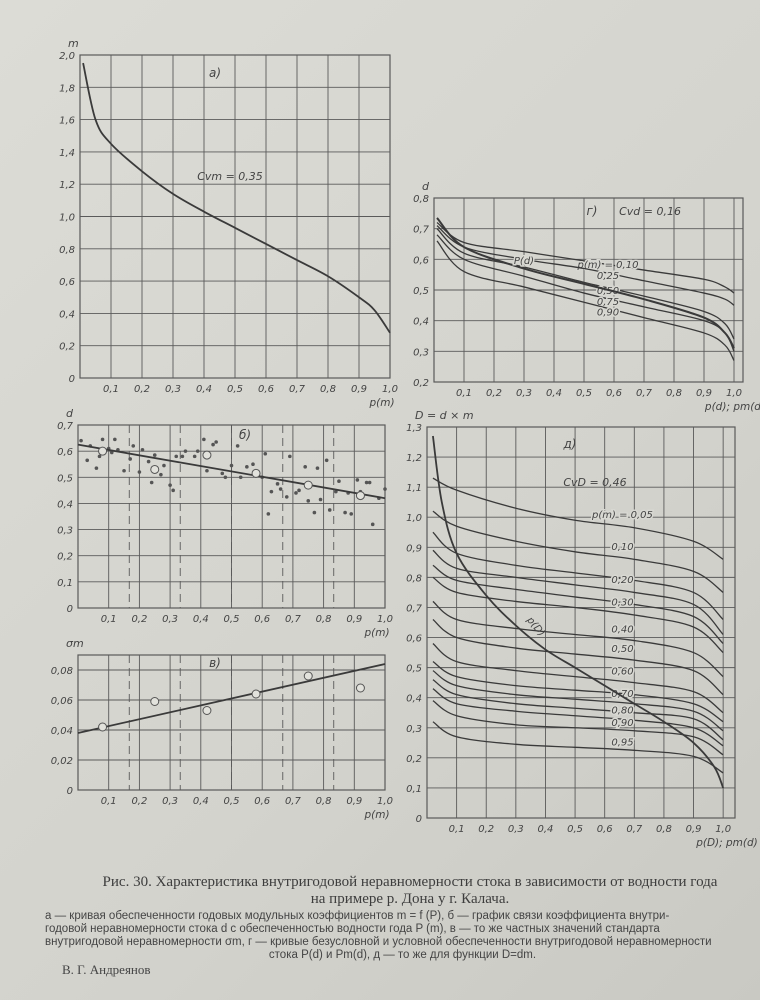 This screenshot has height=1000, width=760. What do you see at coordinates (622, 672) in the screenshot?
I see `series-label: 0,60` at bounding box center [622, 672].